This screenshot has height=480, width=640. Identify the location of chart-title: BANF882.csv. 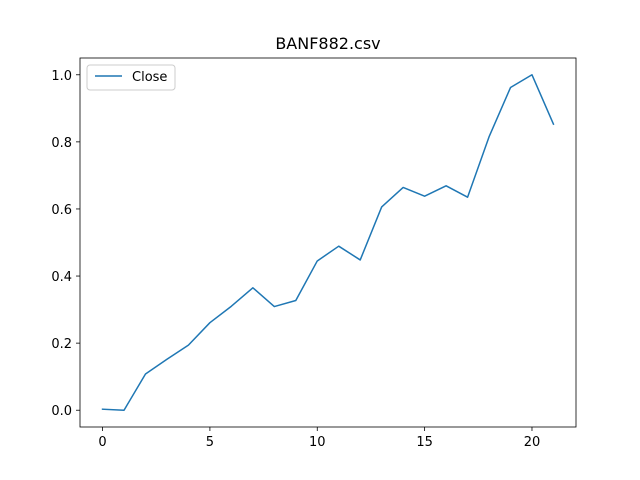
(327, 43).